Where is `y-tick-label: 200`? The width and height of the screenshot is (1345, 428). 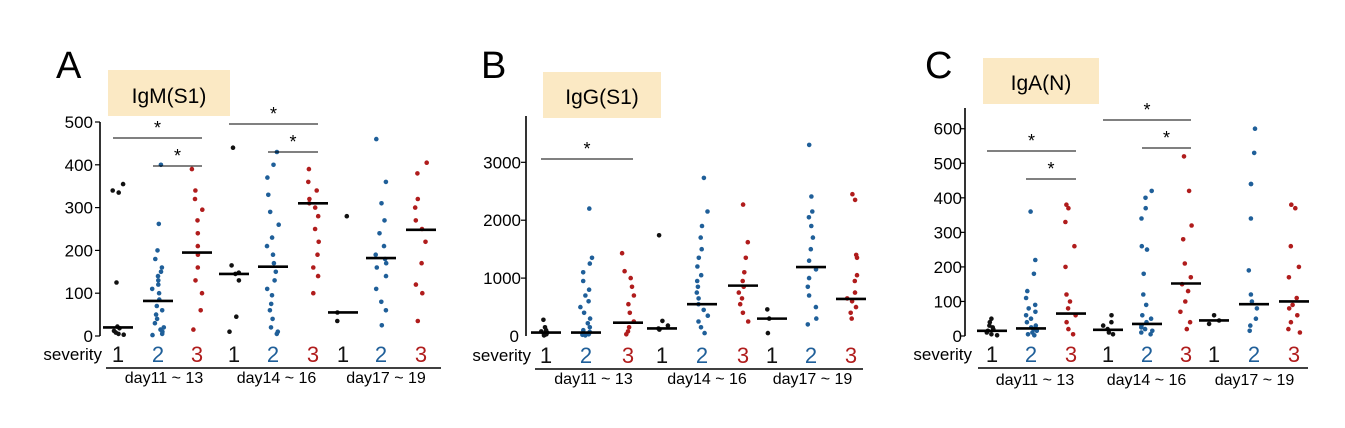 y-tick-label: 200 is located at coordinates (79, 250).